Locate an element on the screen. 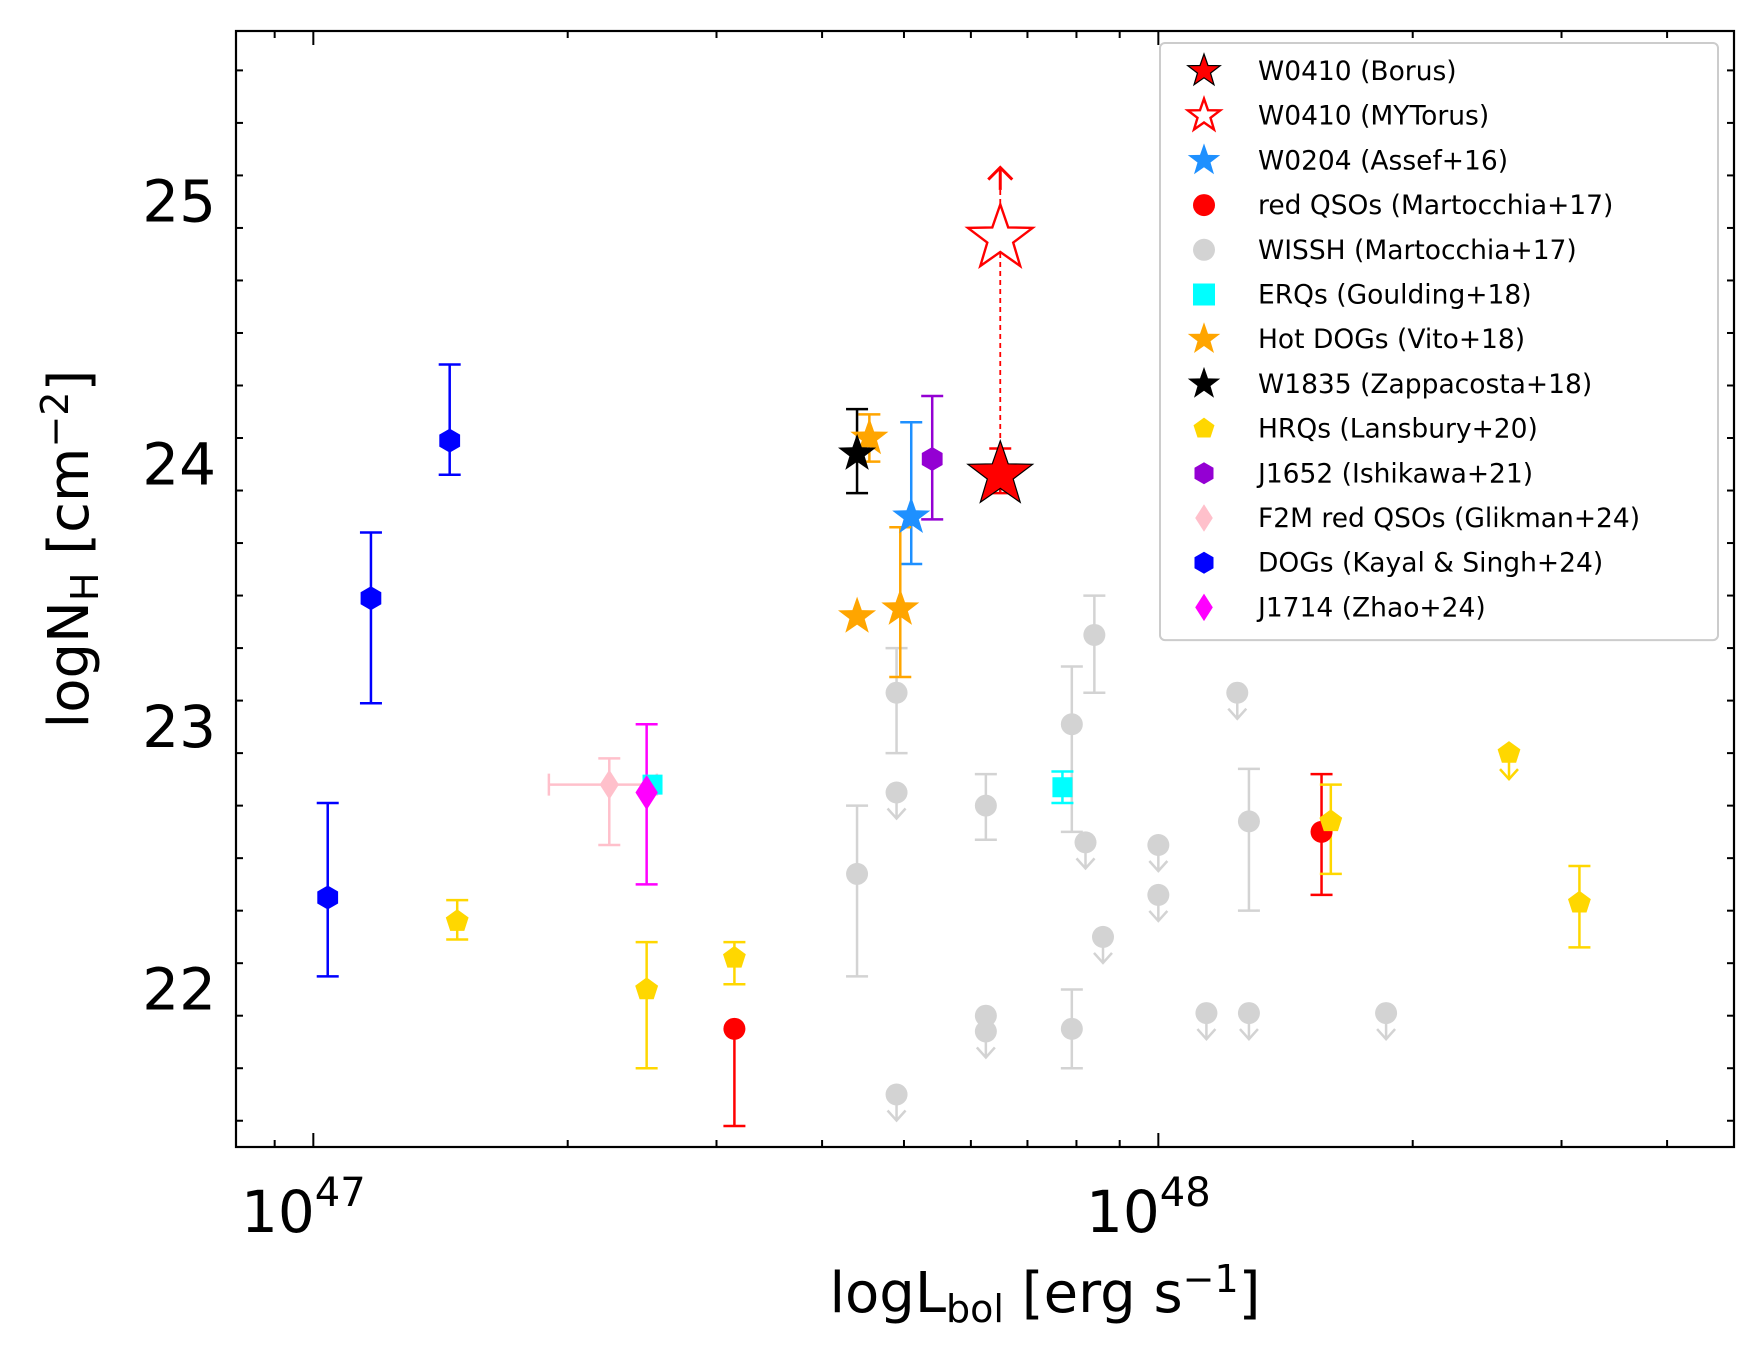 This screenshot has height=1351, width=1752. legend-label: Hot DOGs (Vito+18) is located at coordinates (1391, 339).